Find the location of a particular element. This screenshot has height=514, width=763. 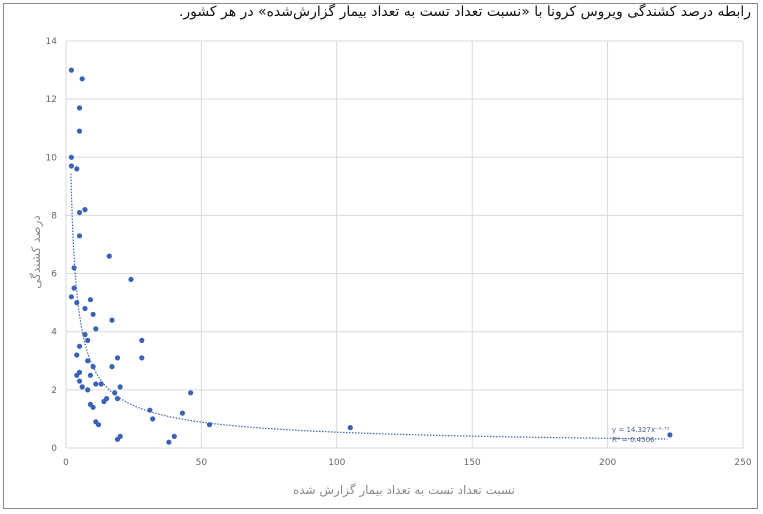

x-tick-label: 200 is located at coordinates (607, 463).